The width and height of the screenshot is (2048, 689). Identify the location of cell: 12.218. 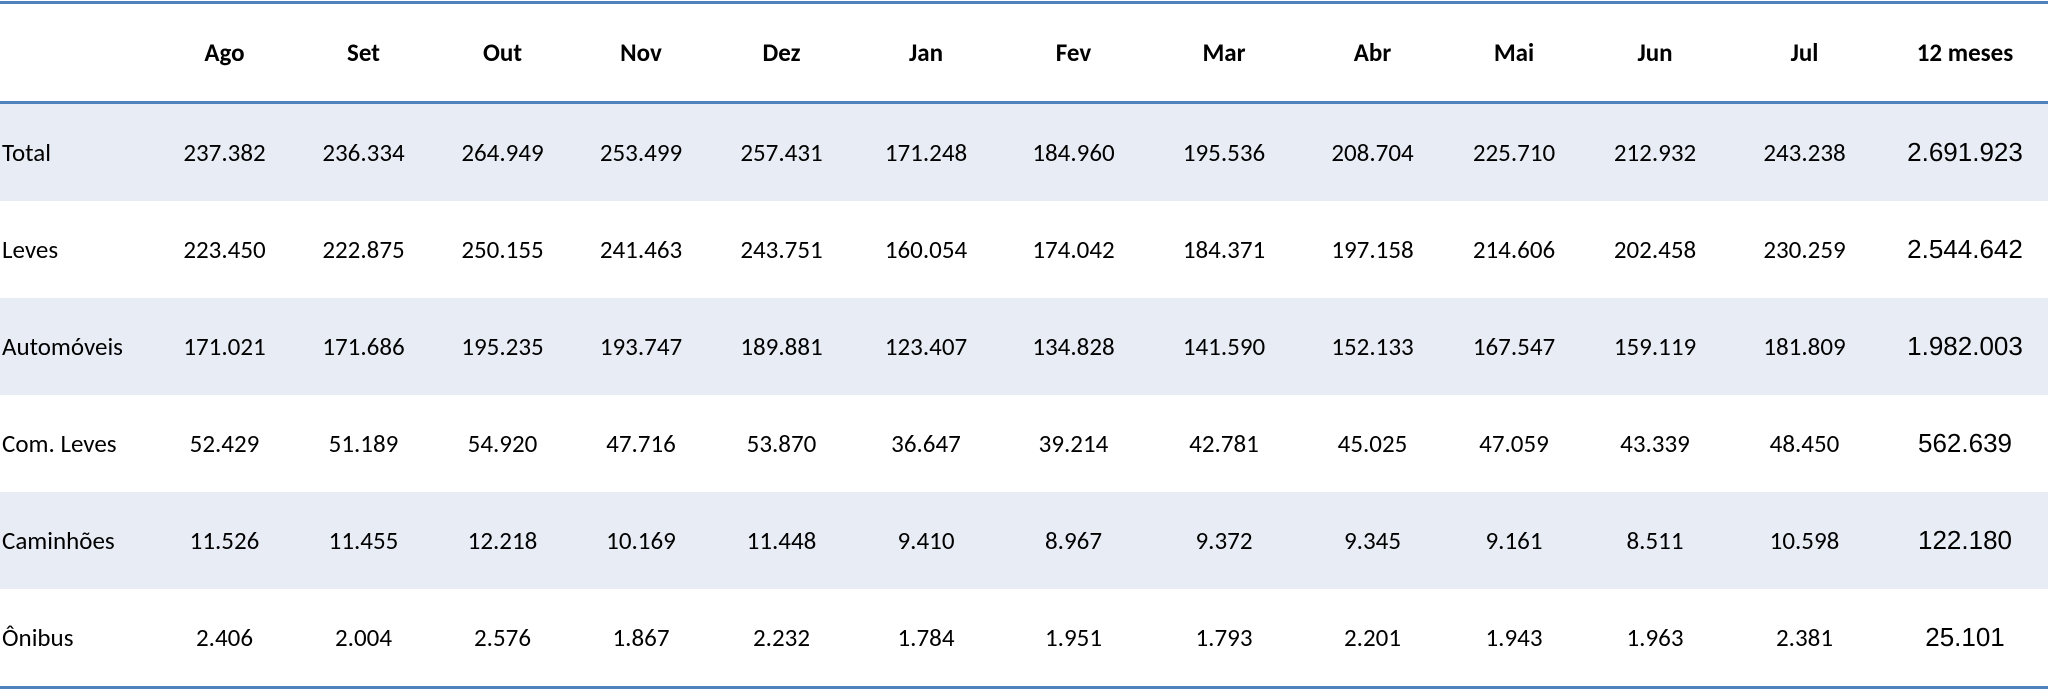
(502, 540).